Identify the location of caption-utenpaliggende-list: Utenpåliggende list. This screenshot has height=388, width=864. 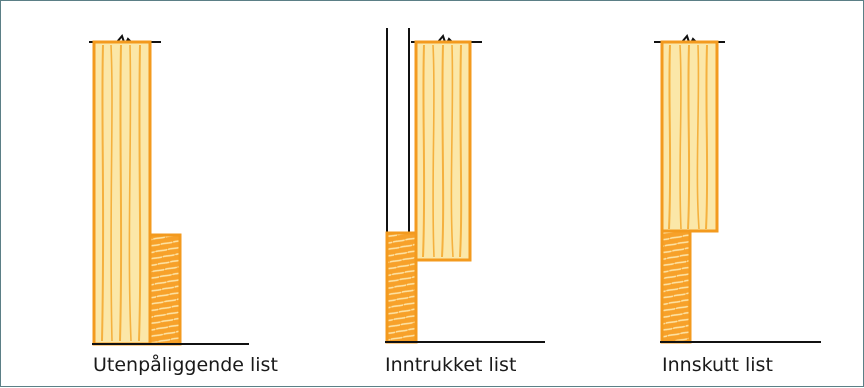
(185, 365).